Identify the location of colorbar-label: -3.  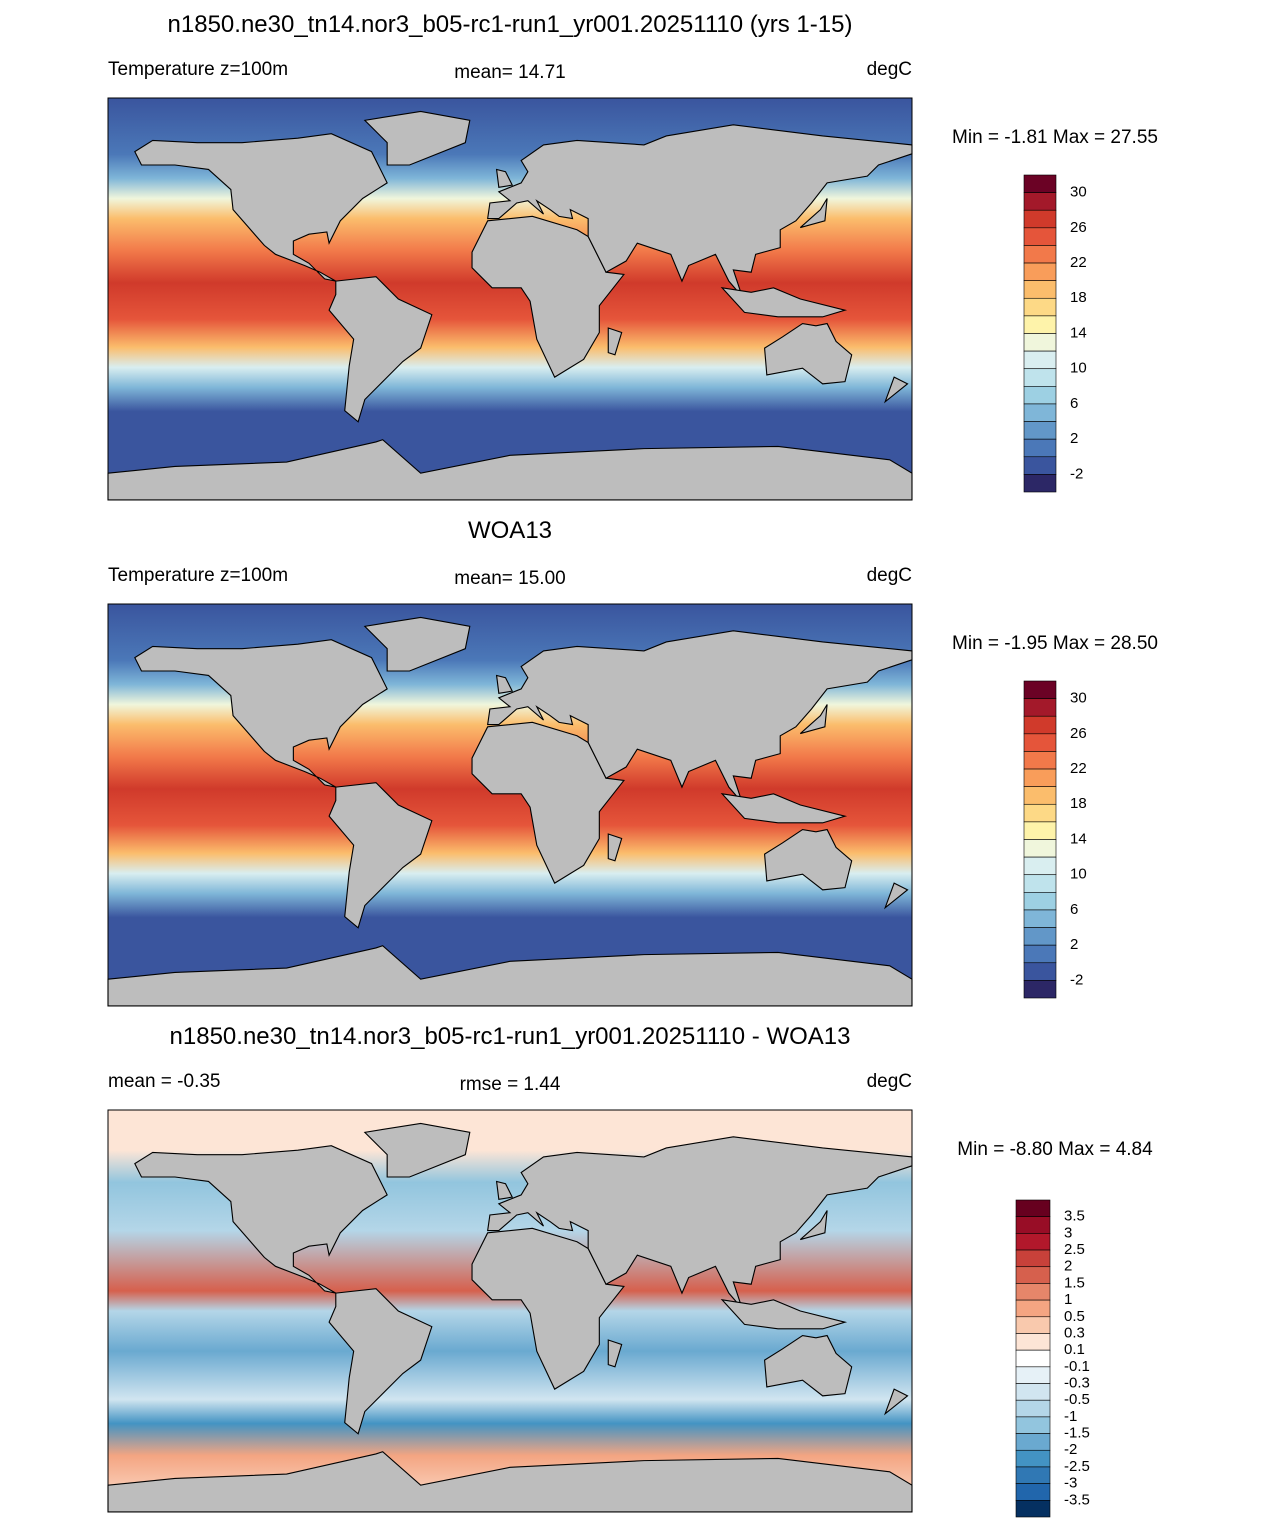
(1070, 1483).